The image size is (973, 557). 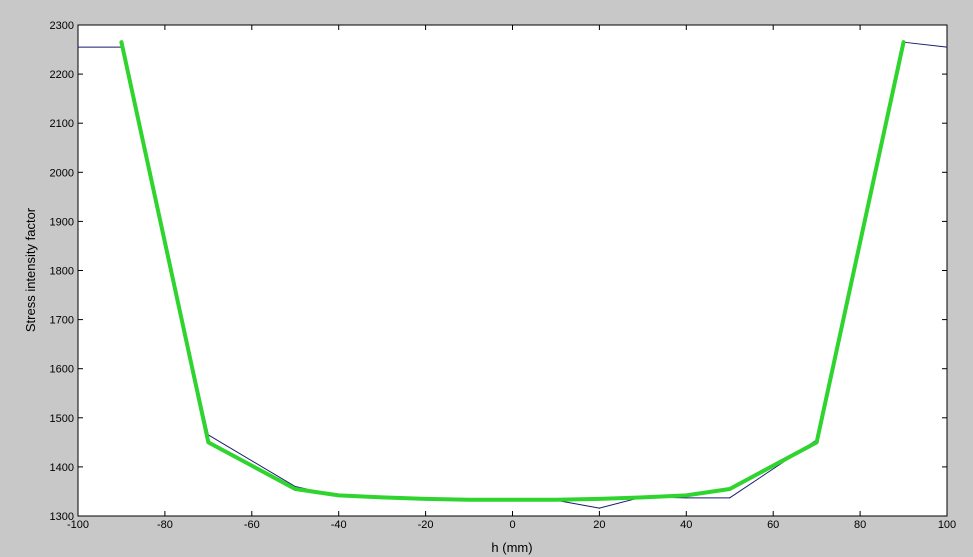 I want to click on x-tick-label: 60, so click(x=773, y=525).